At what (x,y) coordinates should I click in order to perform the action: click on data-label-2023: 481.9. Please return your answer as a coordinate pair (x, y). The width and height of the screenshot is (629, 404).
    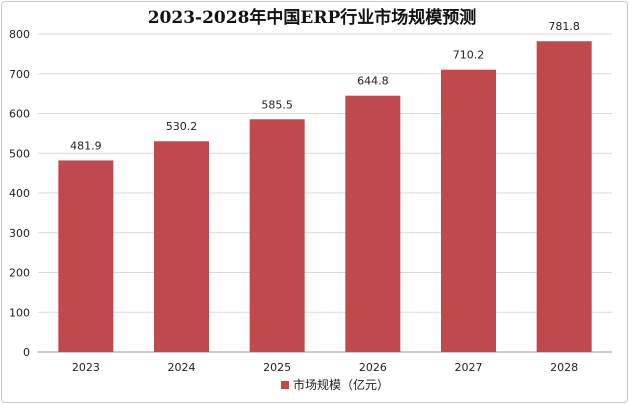
    Looking at the image, I should click on (86, 145).